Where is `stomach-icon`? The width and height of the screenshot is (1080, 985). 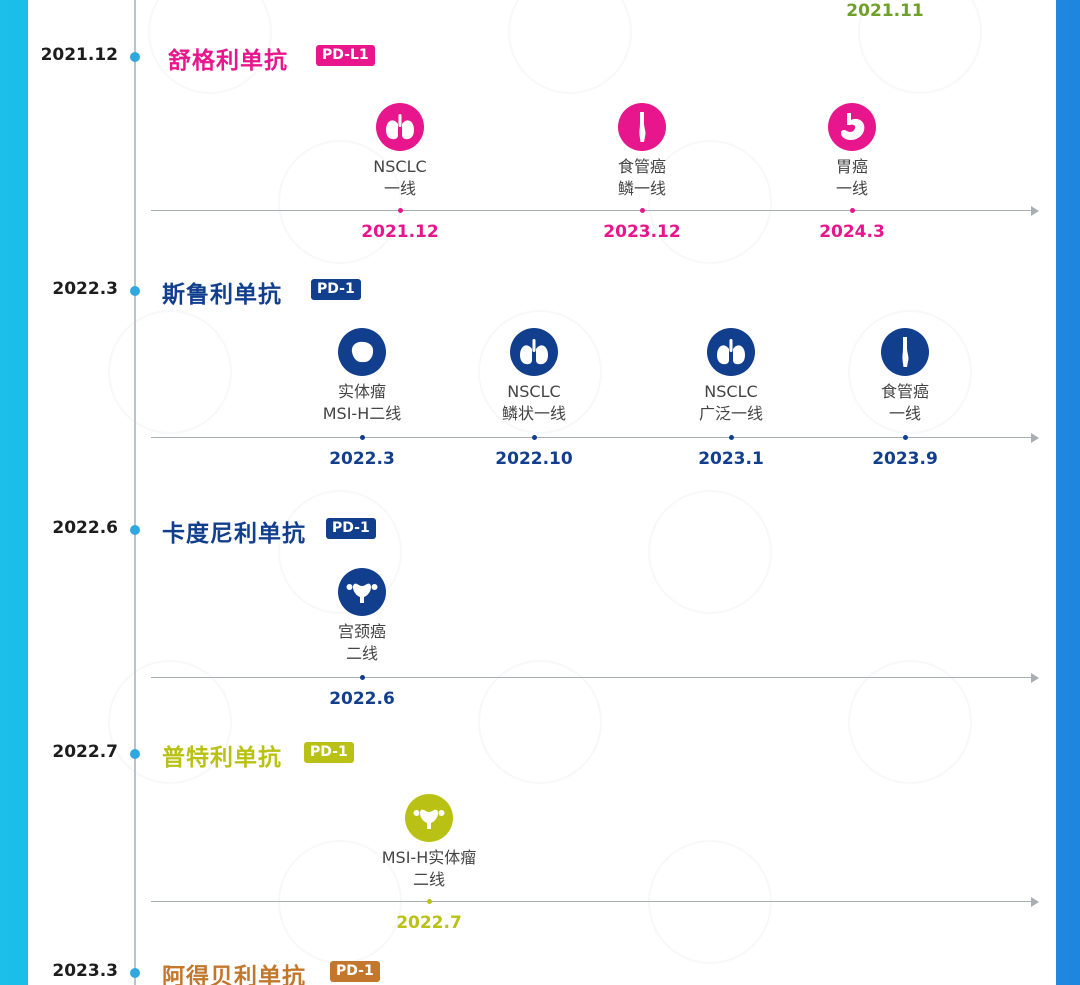
stomach-icon is located at coordinates (852, 127).